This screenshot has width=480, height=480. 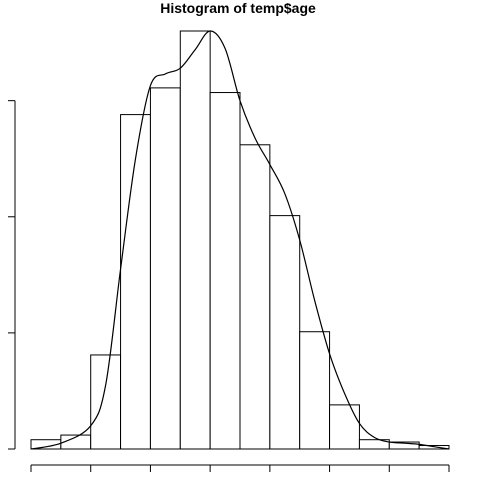 What do you see at coordinates (238, 8) in the screenshot?
I see `chart-title: Histogram of temp$age` at bounding box center [238, 8].